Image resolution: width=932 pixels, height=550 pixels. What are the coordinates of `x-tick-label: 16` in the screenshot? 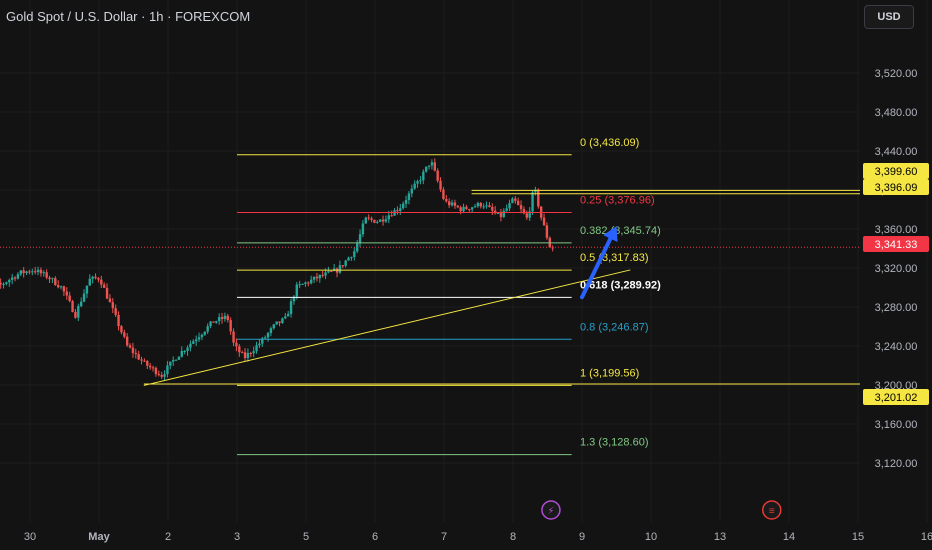 It's located at (926, 537).